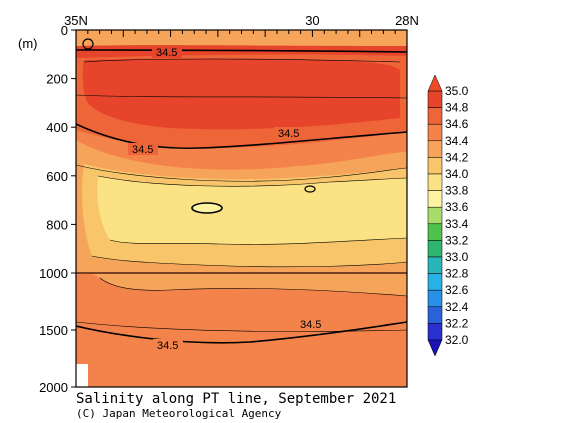  What do you see at coordinates (53, 273) in the screenshot?
I see `y-tick-label-5: 1000` at bounding box center [53, 273].